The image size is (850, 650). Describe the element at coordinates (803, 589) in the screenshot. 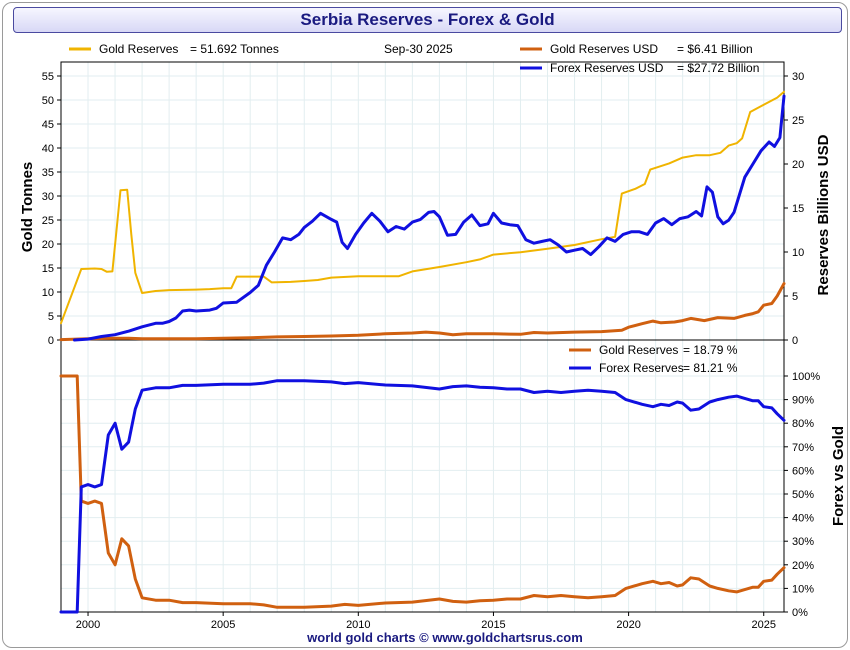

I see `y-tick-label-percent: 10%` at that location.